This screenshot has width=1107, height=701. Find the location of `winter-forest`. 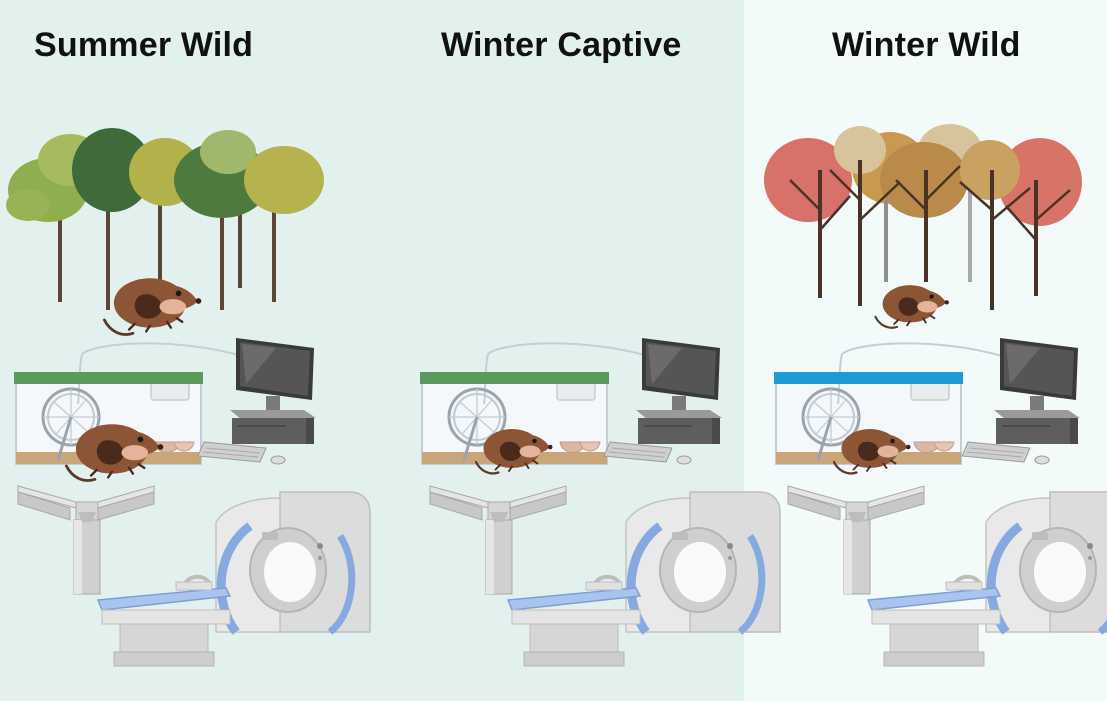

winter-forest is located at coordinates (923, 226).